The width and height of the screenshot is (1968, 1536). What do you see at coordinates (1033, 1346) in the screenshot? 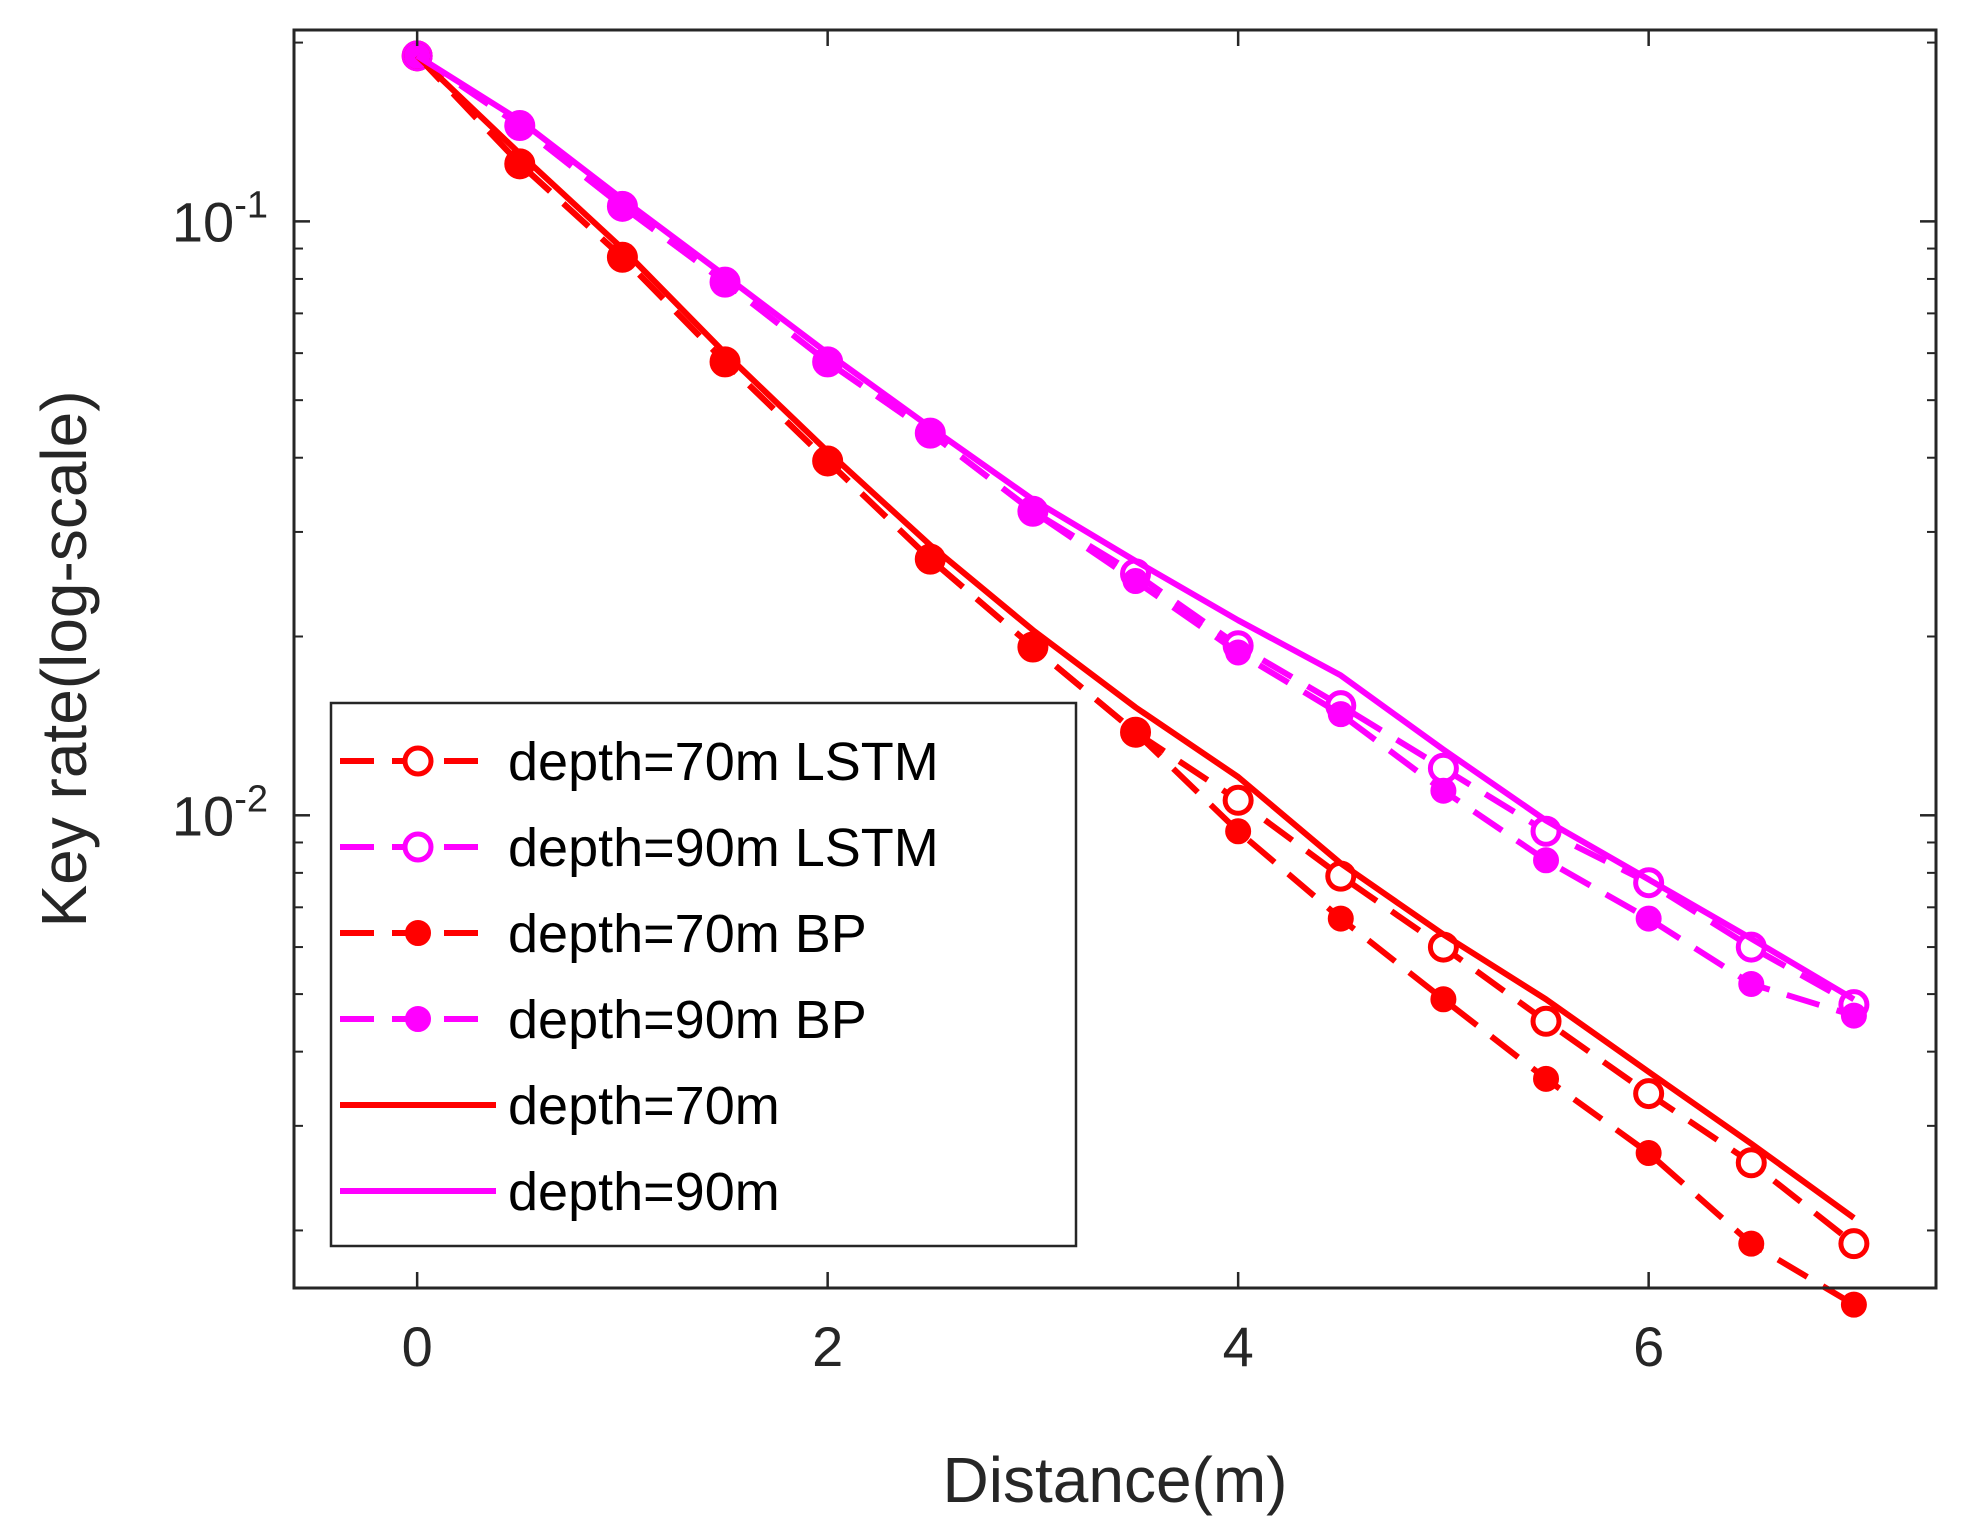
I see `x-tick-labels: 0 2 4 6` at bounding box center [1033, 1346].